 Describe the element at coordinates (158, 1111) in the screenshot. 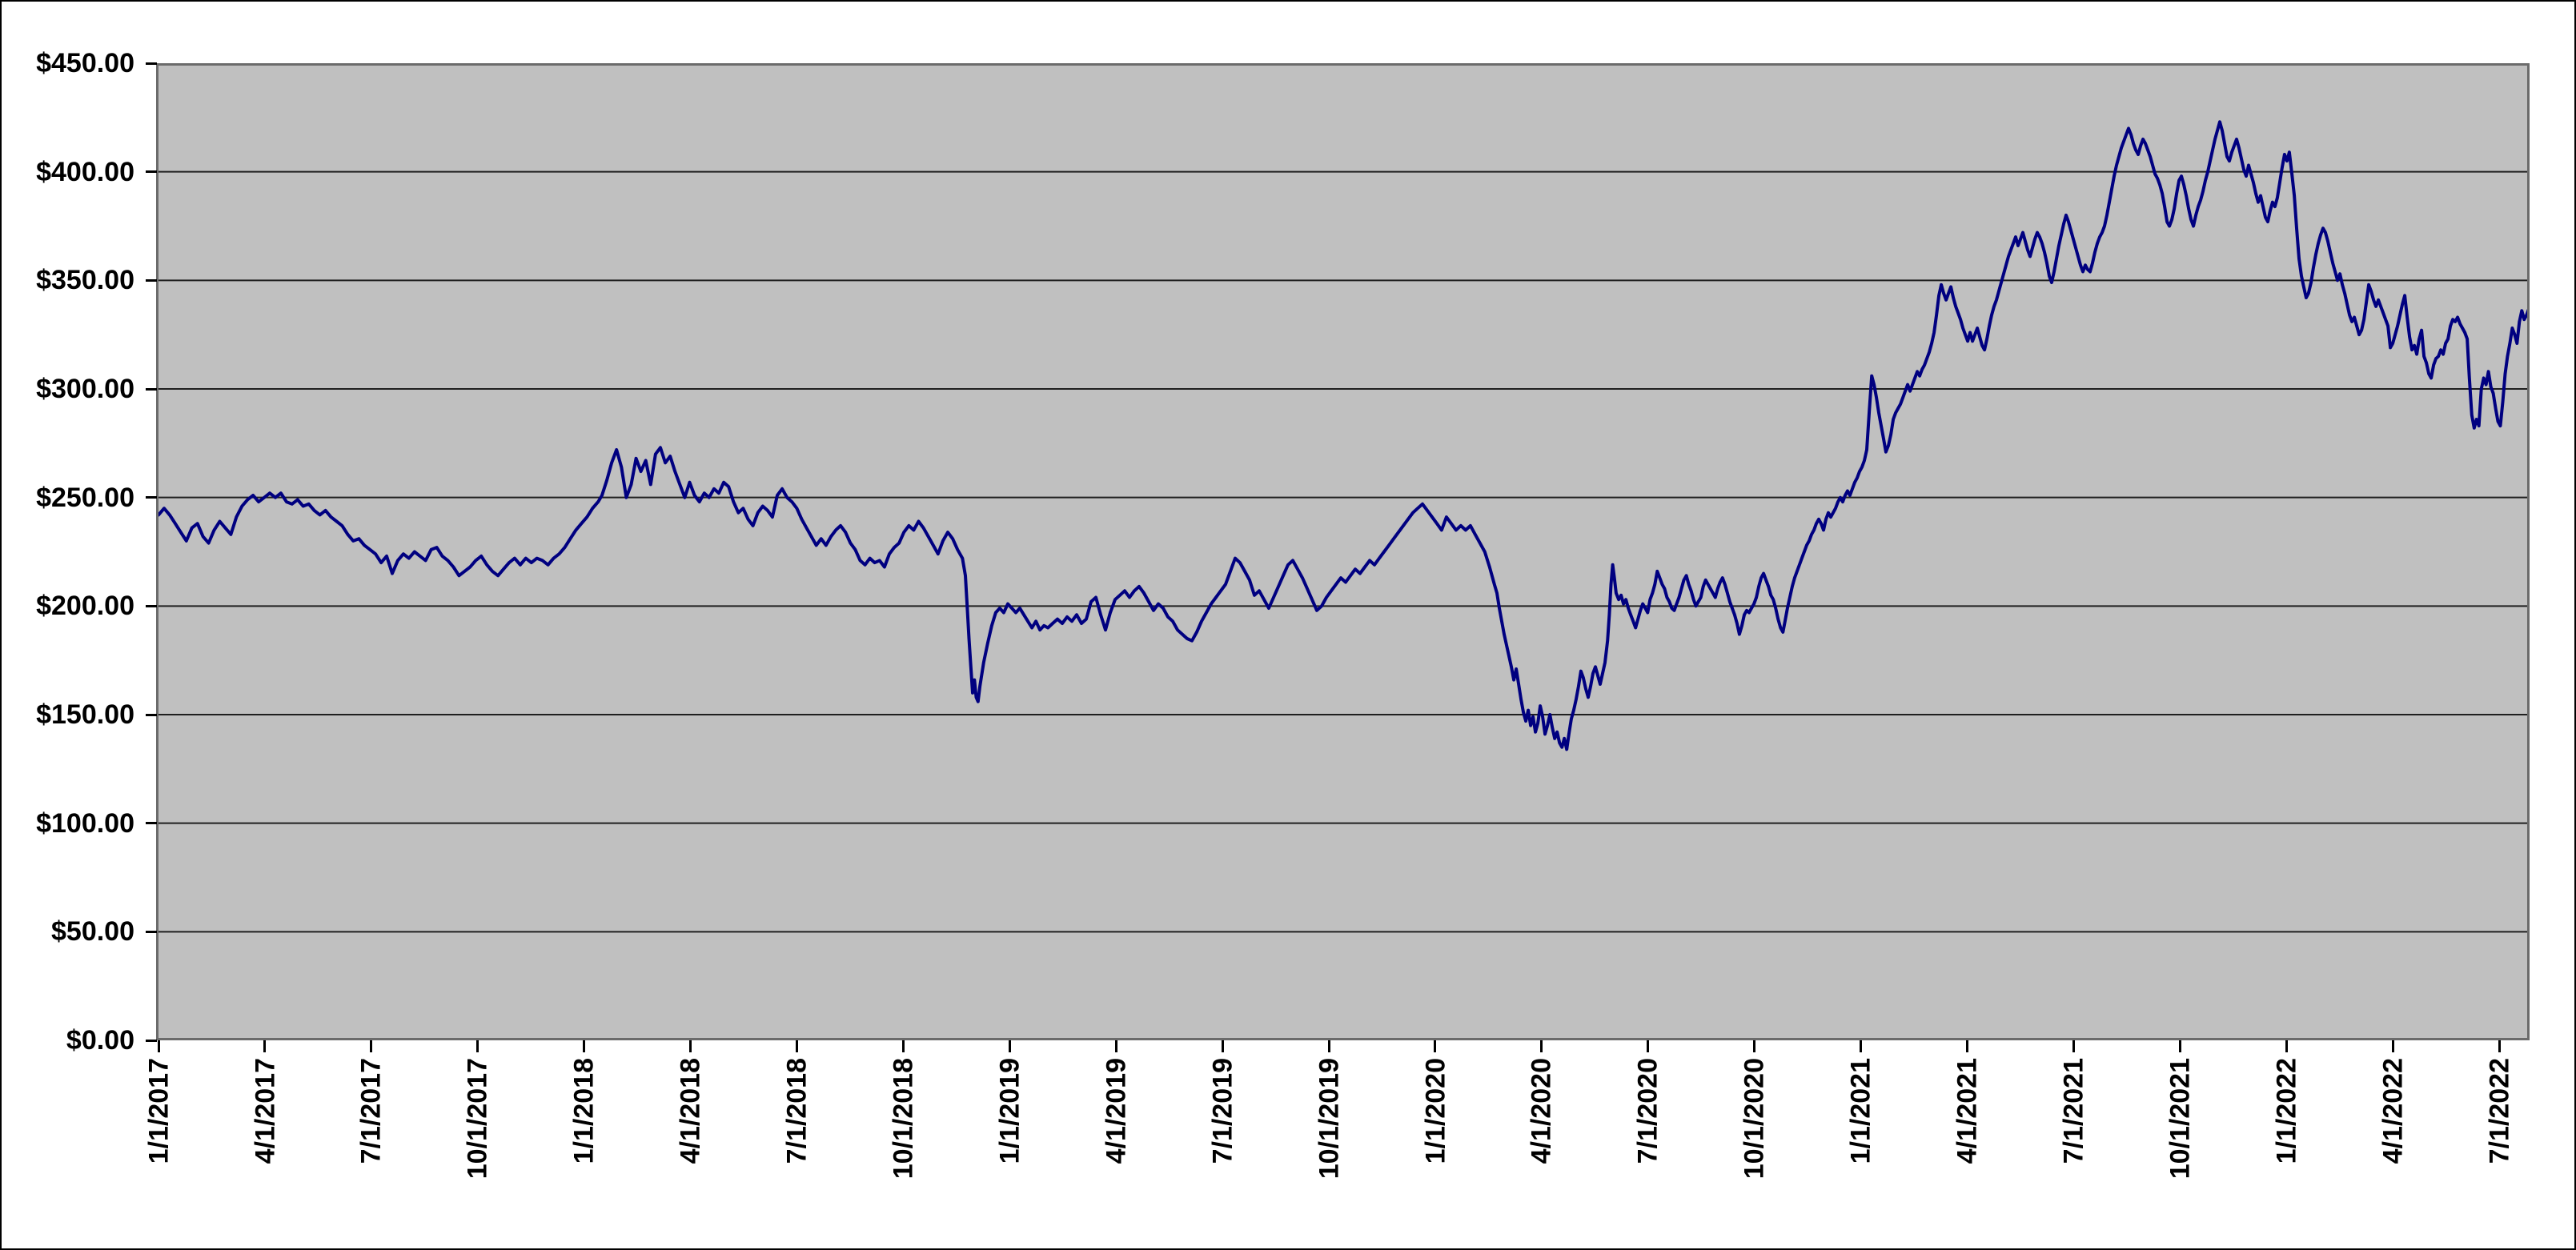

I see `x-axis-label: 1/1/2017` at that location.